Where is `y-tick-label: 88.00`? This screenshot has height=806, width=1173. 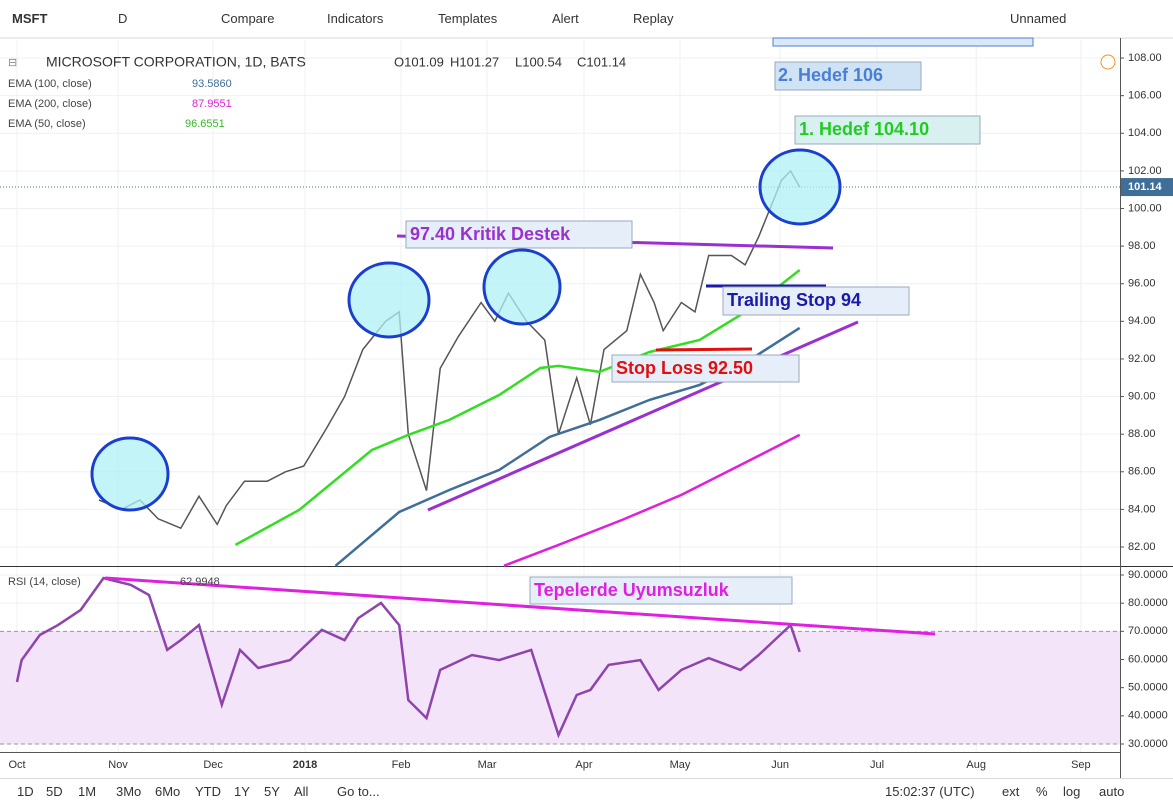
y-tick-label: 88.00 is located at coordinates (1142, 434).